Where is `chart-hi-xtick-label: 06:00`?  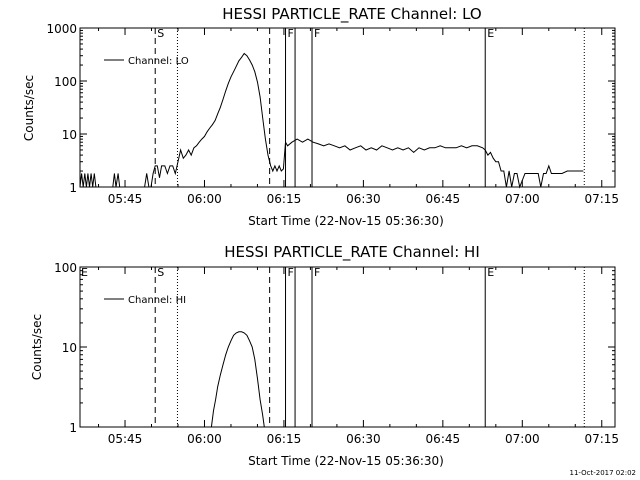 chart-hi-xtick-label: 06:00 is located at coordinates (204, 439).